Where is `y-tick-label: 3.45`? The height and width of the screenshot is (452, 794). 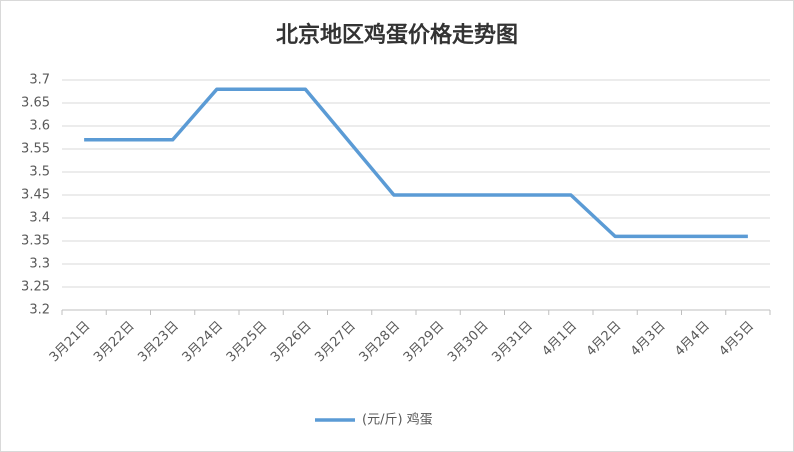 y-tick-label: 3.45 is located at coordinates (35, 195).